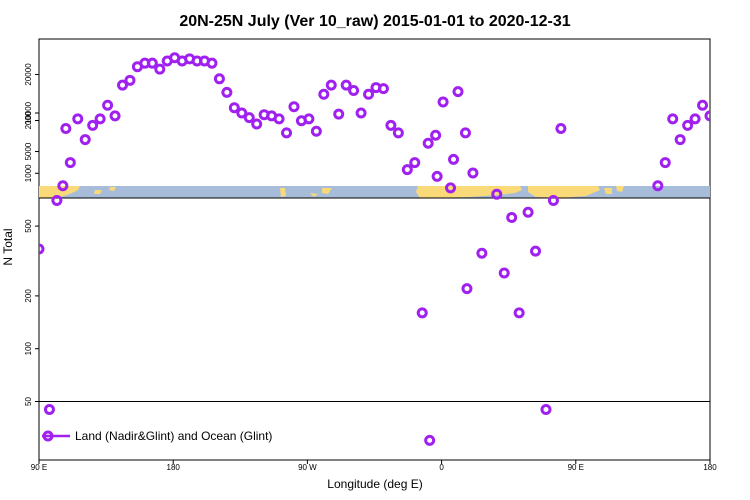 The image size is (750, 500). I want to click on map-strip, so click(374, 192).